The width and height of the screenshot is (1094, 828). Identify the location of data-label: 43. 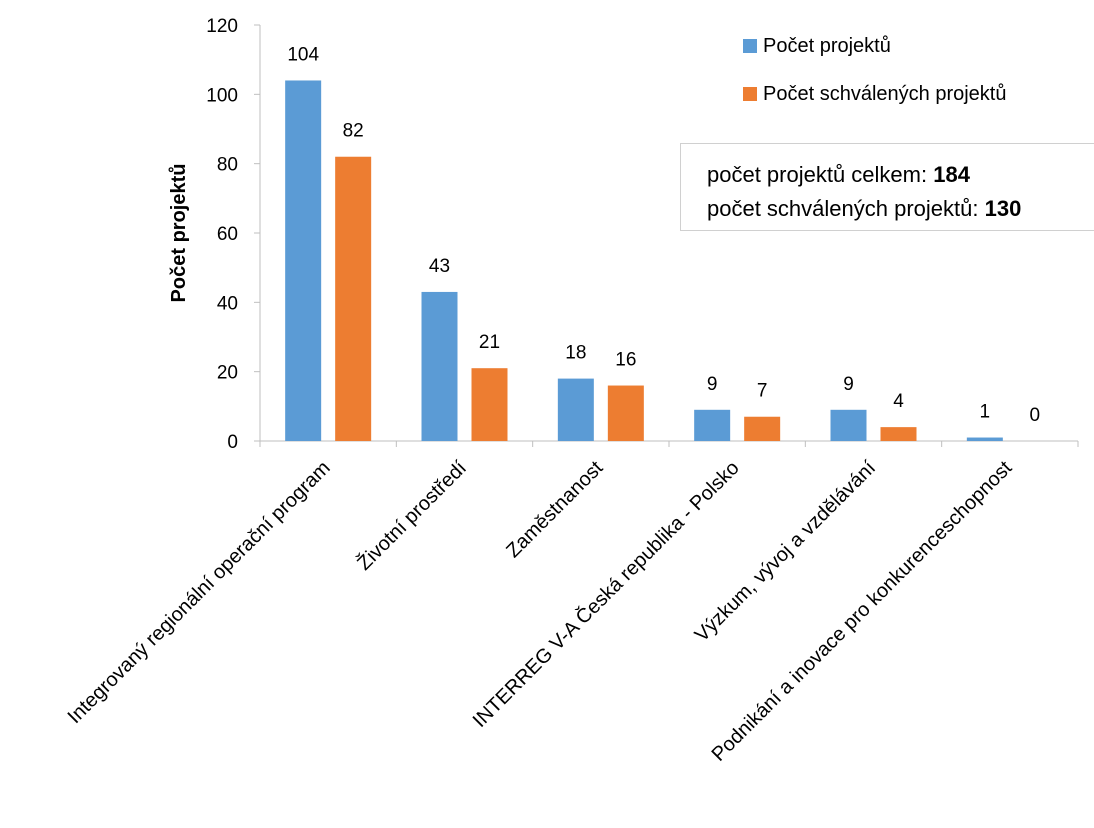
(439, 266).